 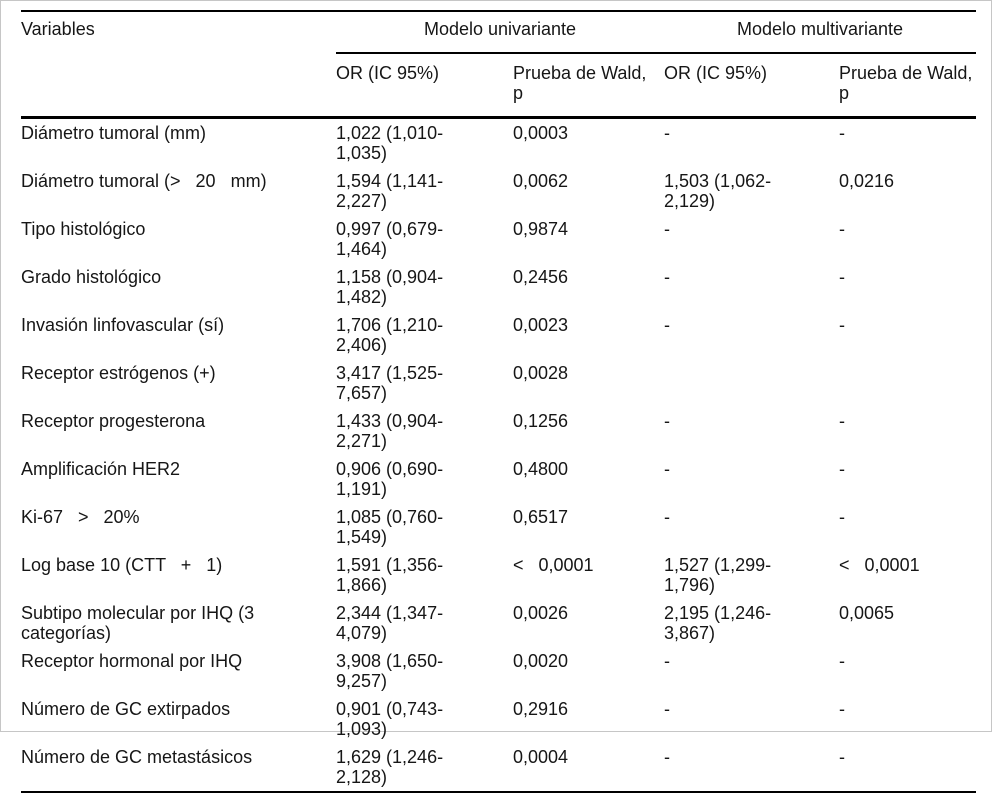 What do you see at coordinates (390, 143) in the screenshot?
I see `univariate-or-cell: 1,022 (1,010-1,035)` at bounding box center [390, 143].